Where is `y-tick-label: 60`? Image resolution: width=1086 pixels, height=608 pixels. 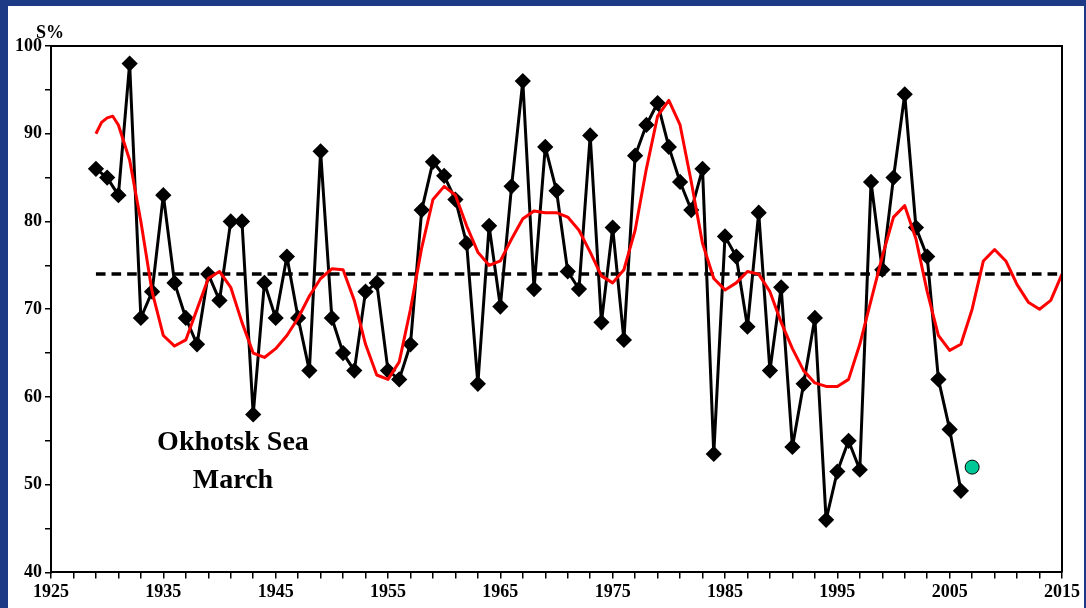
y-tick-label: 60 is located at coordinates (33, 395).